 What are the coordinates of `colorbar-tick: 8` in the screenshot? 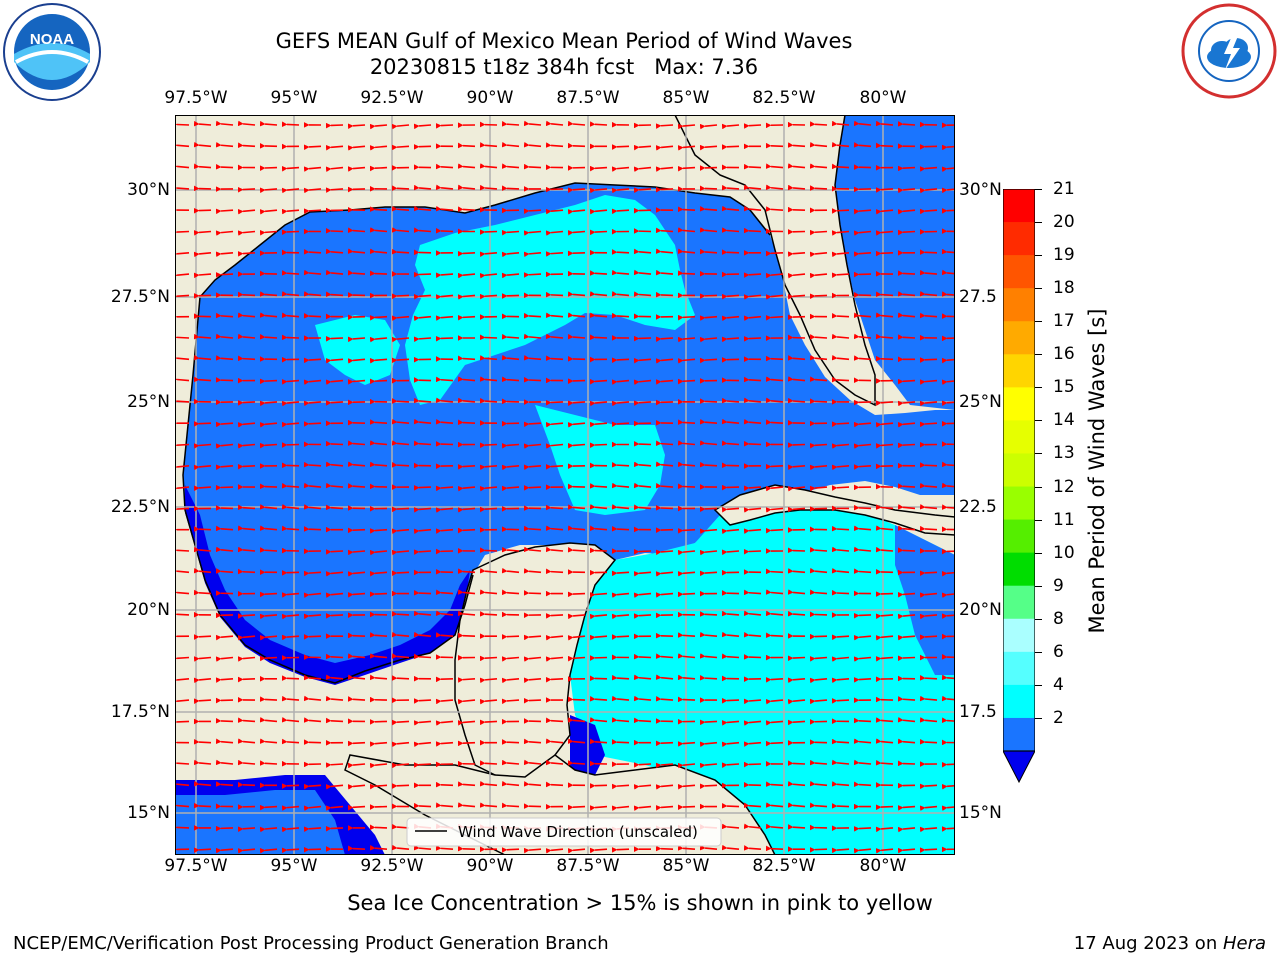 It's located at (1058, 618).